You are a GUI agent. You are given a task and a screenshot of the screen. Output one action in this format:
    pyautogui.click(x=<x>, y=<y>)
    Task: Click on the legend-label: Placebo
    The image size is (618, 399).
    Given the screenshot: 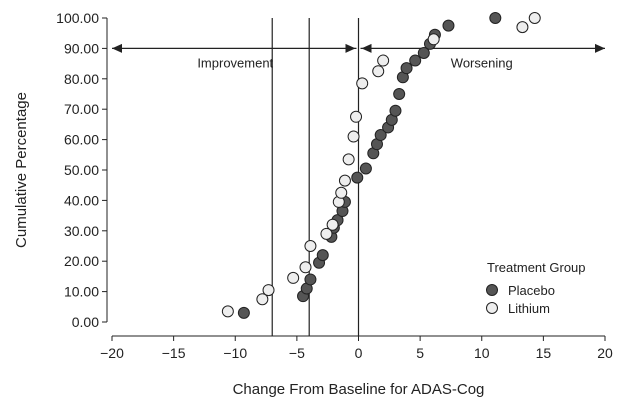 What is the action you would take?
    pyautogui.click(x=531, y=290)
    